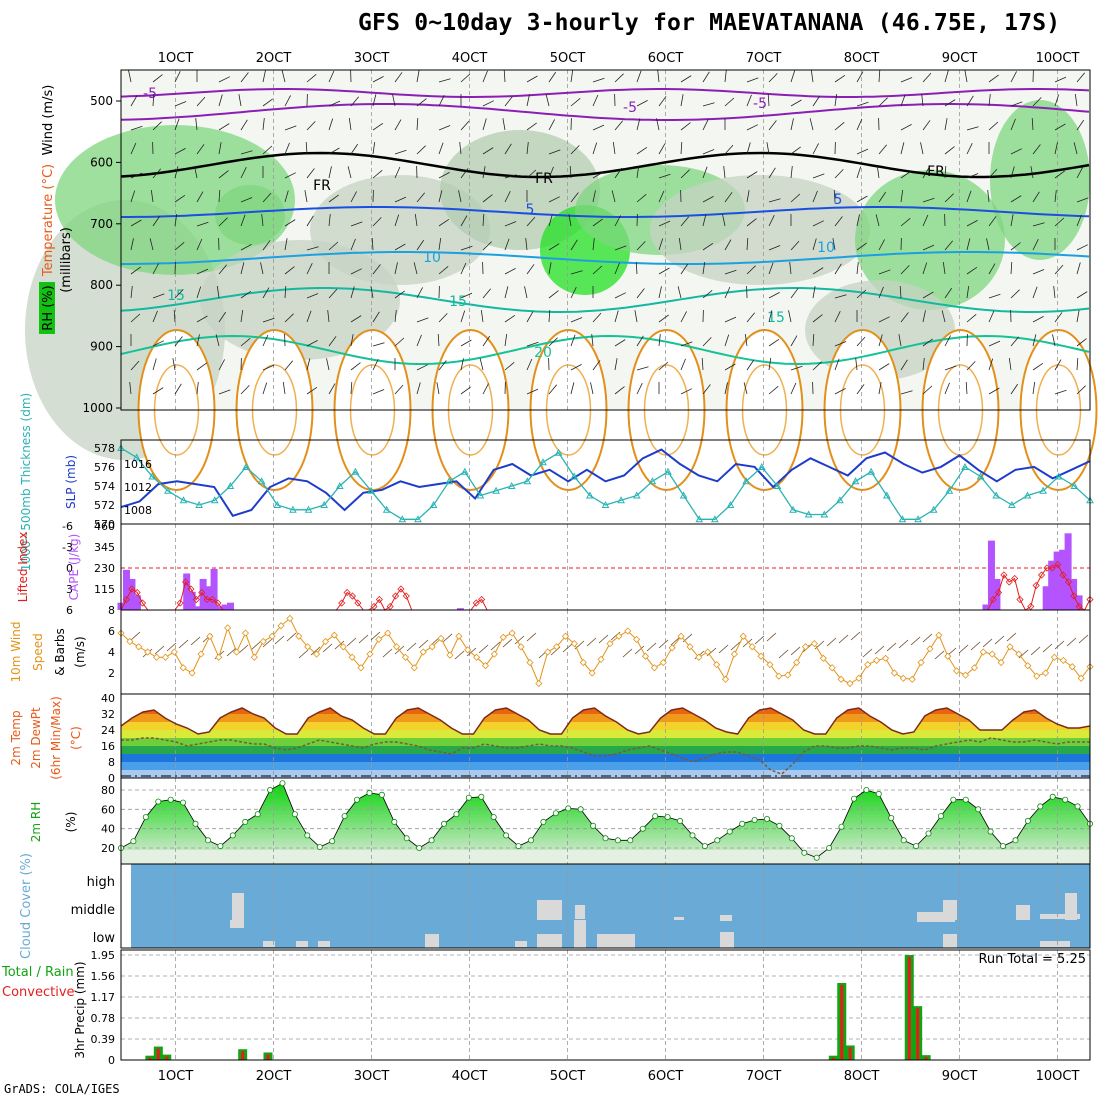  What do you see at coordinates (605, 567) in the screenshot?
I see `cape-li-panel` at bounding box center [605, 567].